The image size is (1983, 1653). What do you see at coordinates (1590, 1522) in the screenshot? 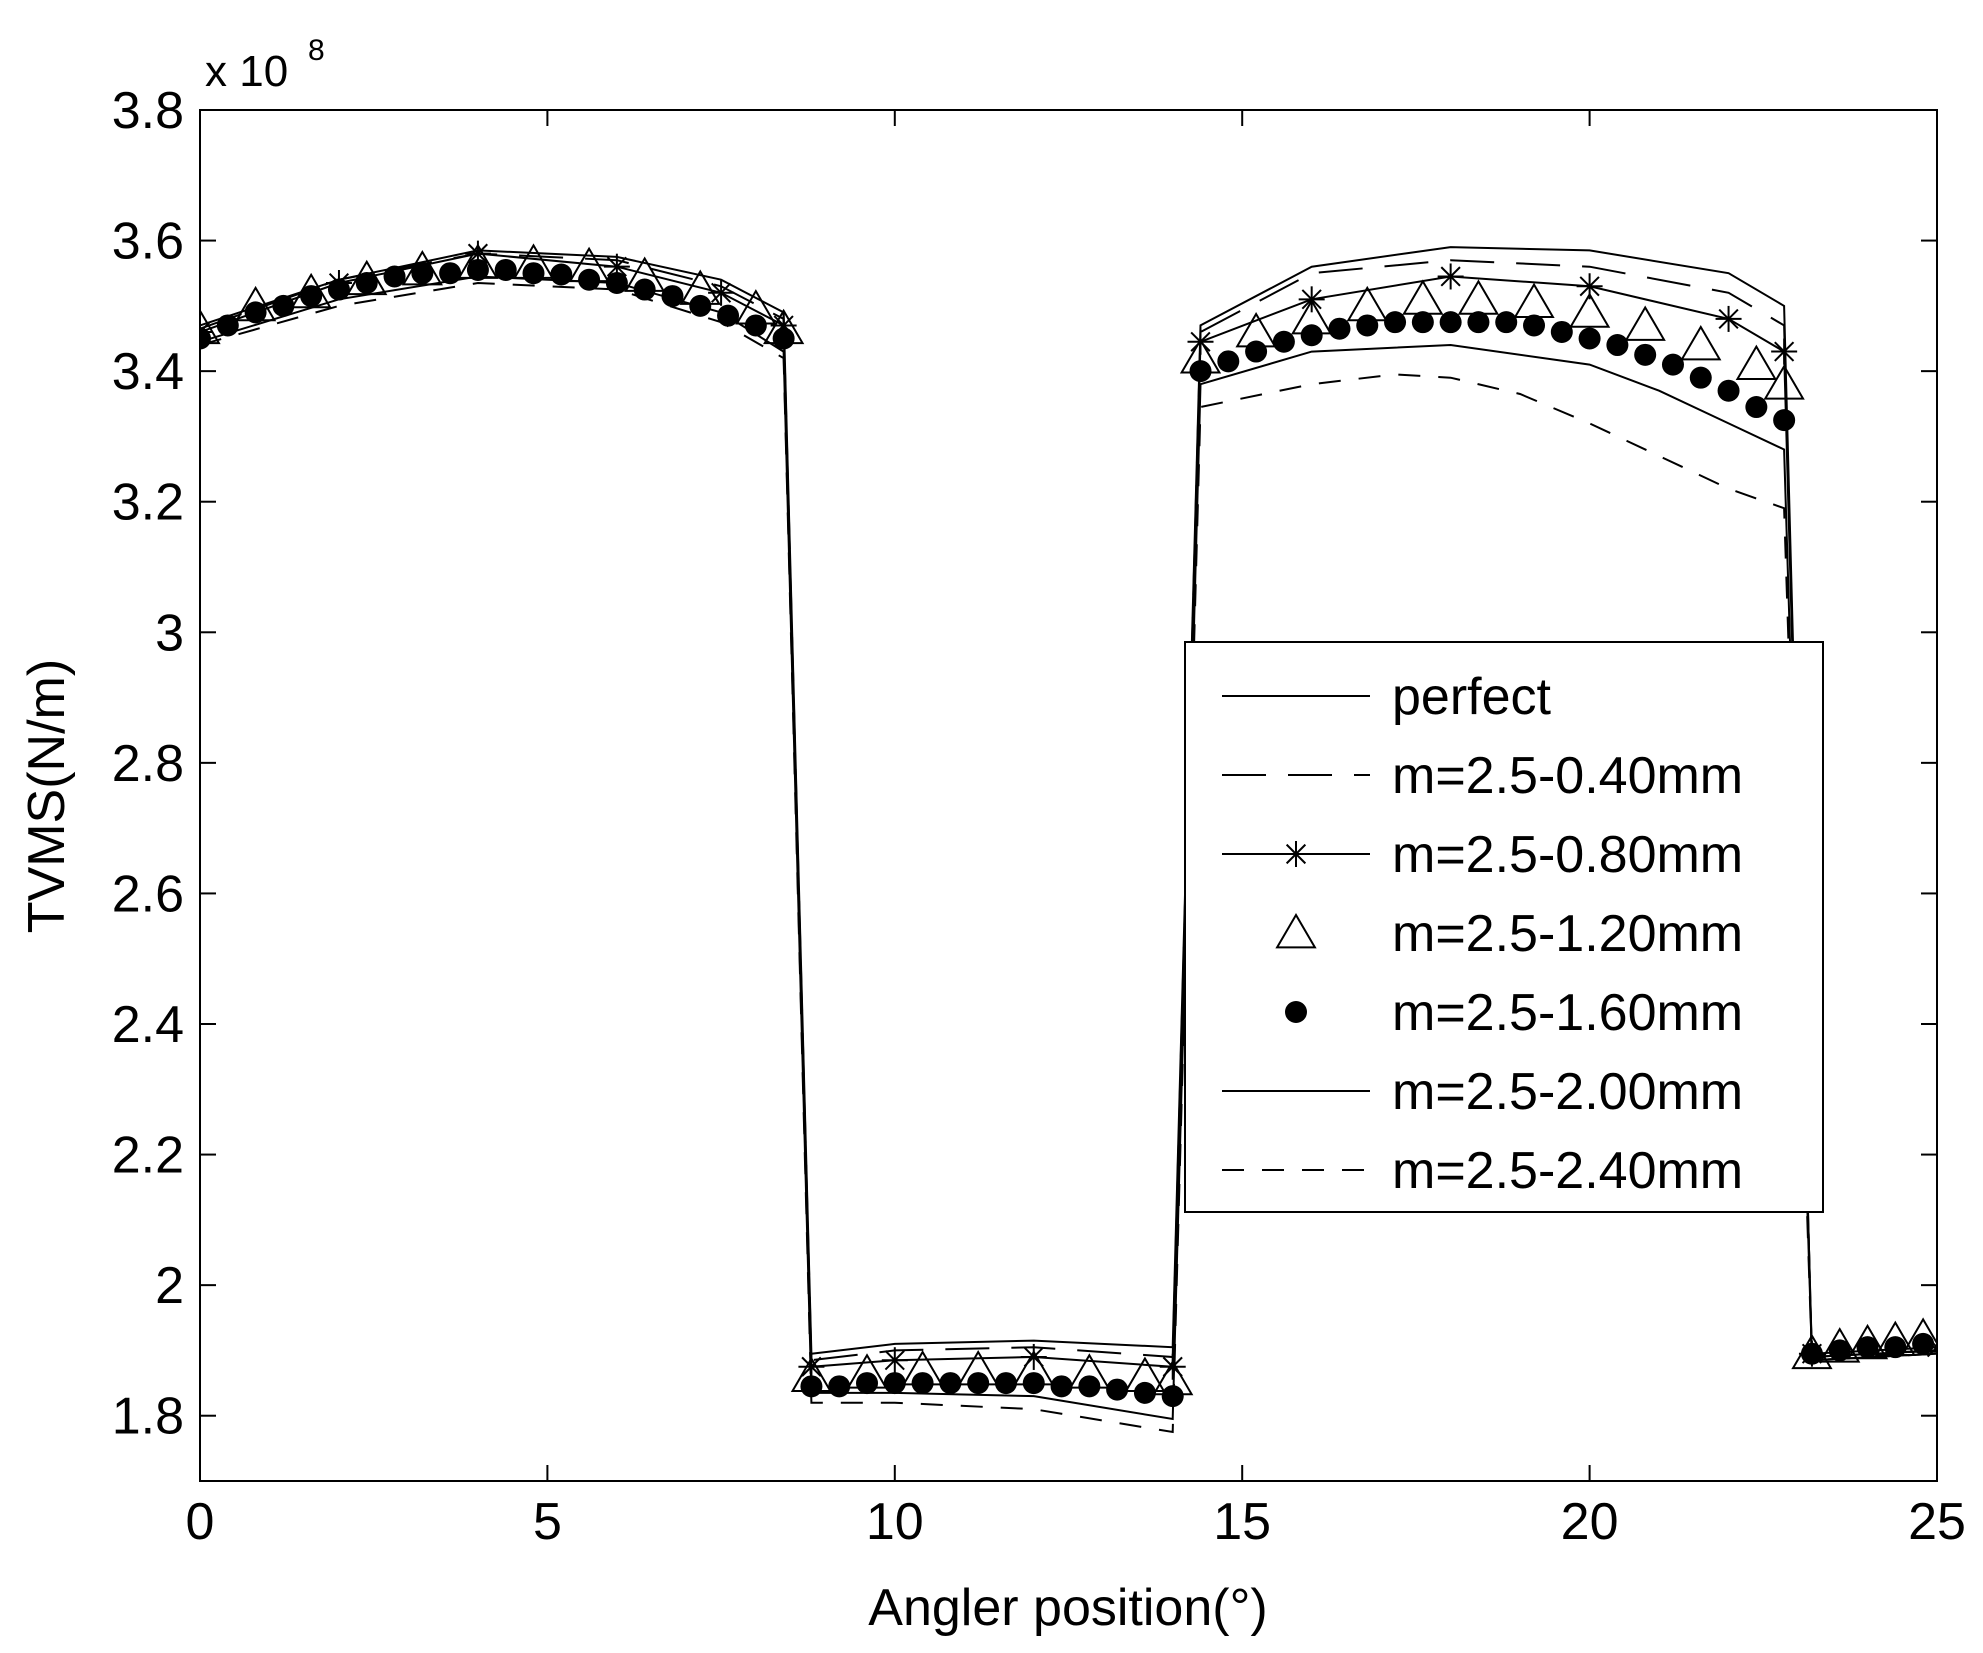
I see `x-tick-label: 20` at bounding box center [1590, 1522].